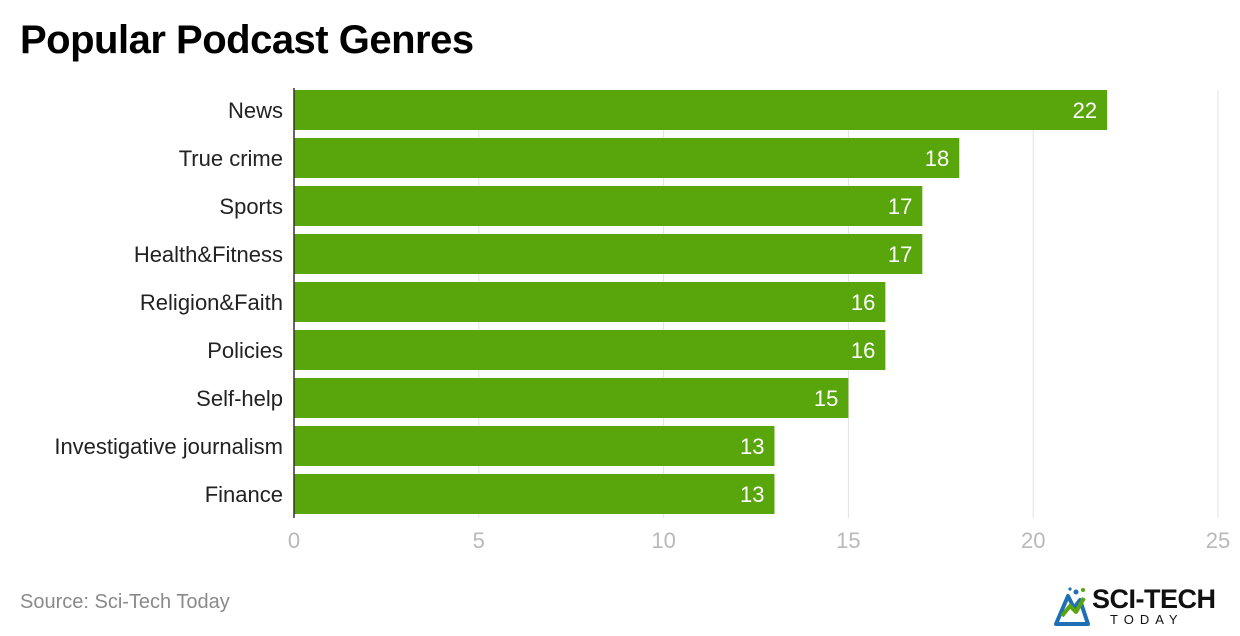 Image resolution: width=1240 pixels, height=636 pixels. I want to click on category-label: True crime, so click(231, 158).